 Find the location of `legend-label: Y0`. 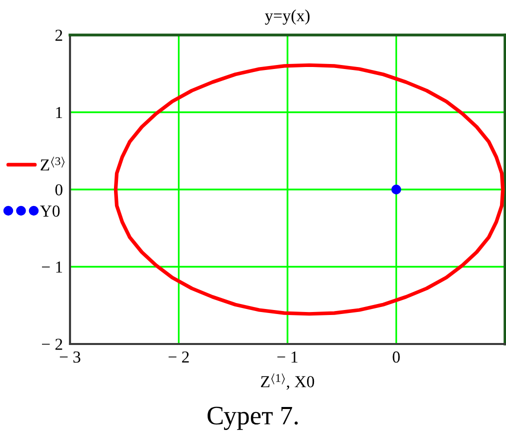

legend-label: Y0 is located at coordinates (50, 211).